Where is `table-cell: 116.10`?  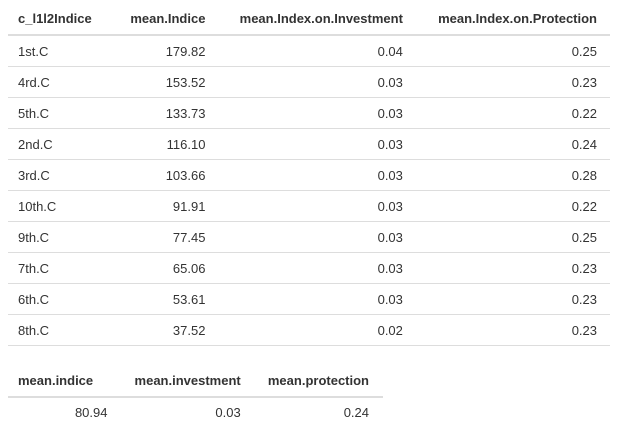
table-cell: 116.10 is located at coordinates (162, 144).